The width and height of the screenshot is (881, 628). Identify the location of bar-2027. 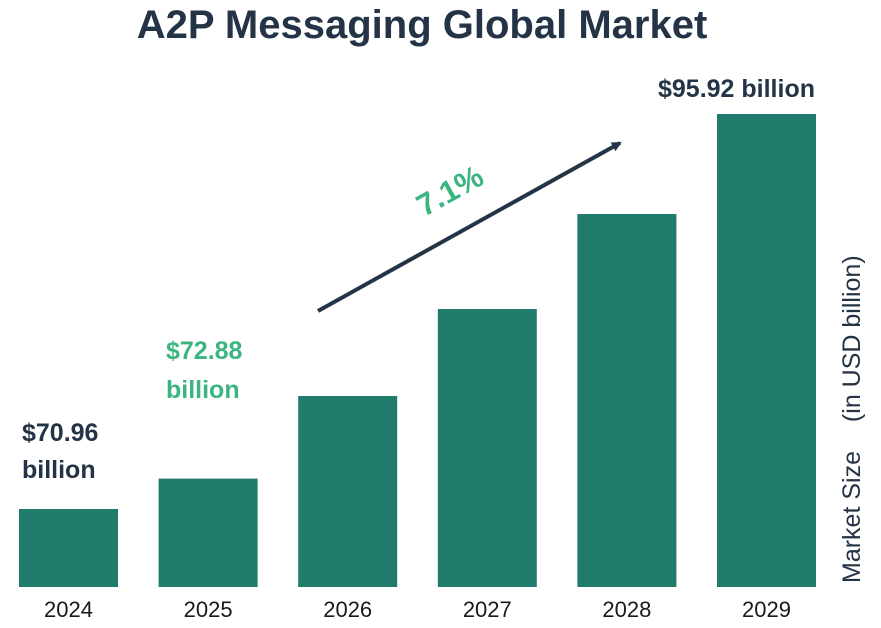
(487, 448).